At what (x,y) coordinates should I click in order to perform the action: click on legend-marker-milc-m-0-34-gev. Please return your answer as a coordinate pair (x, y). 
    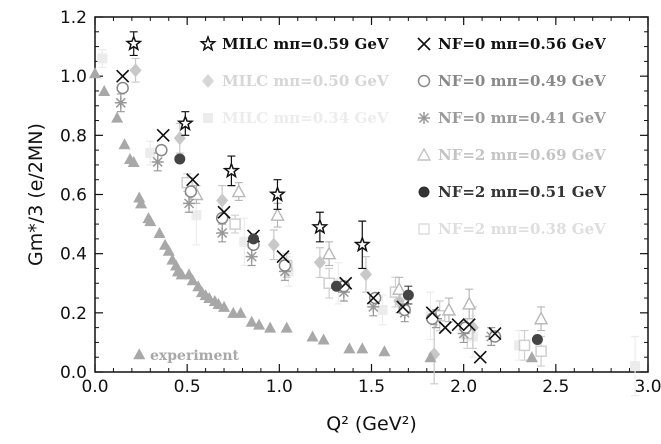
    Looking at the image, I should click on (208, 118).